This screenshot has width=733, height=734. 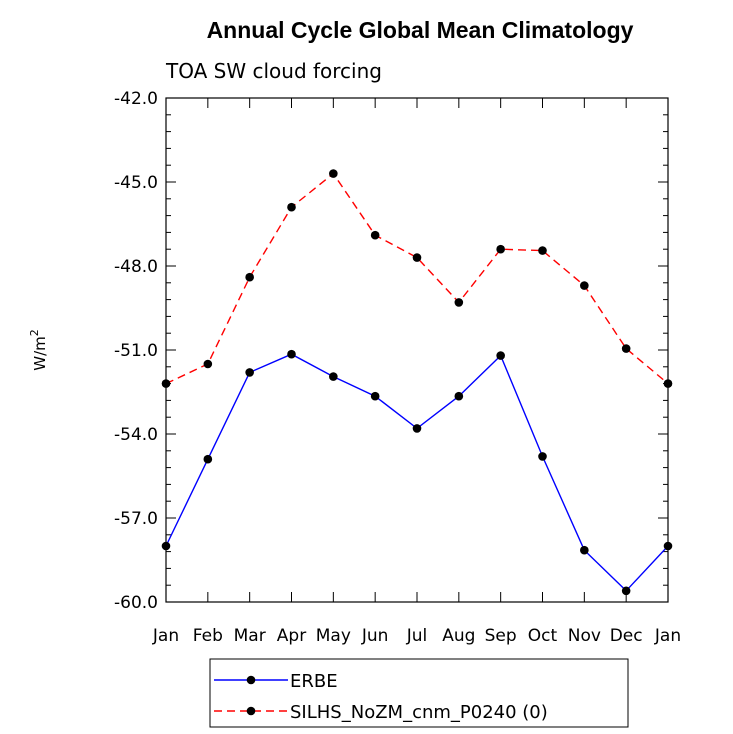 I want to click on y-axis-label-superscript: 2, so click(x=34, y=332).